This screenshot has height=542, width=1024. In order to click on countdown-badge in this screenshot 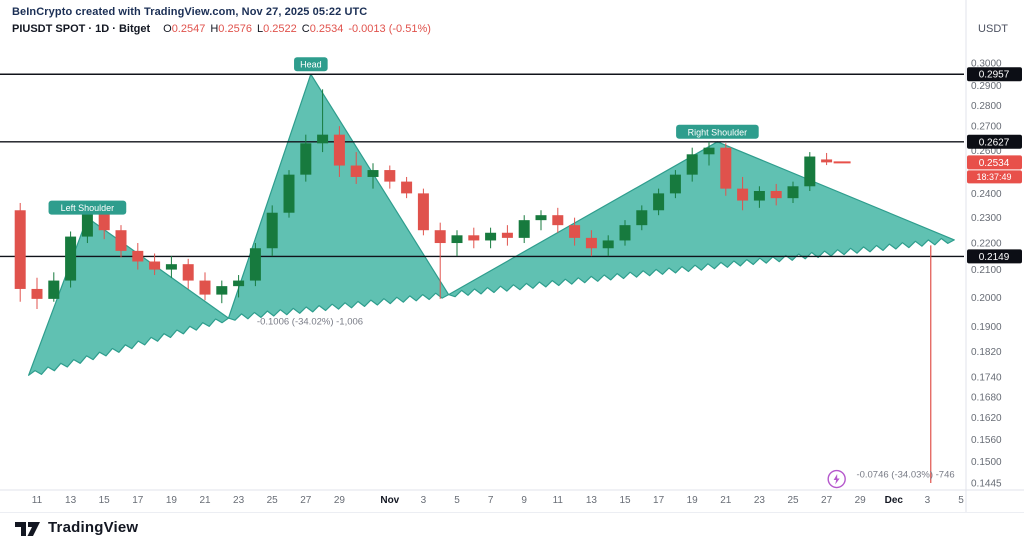, I will do `click(994, 177)`.